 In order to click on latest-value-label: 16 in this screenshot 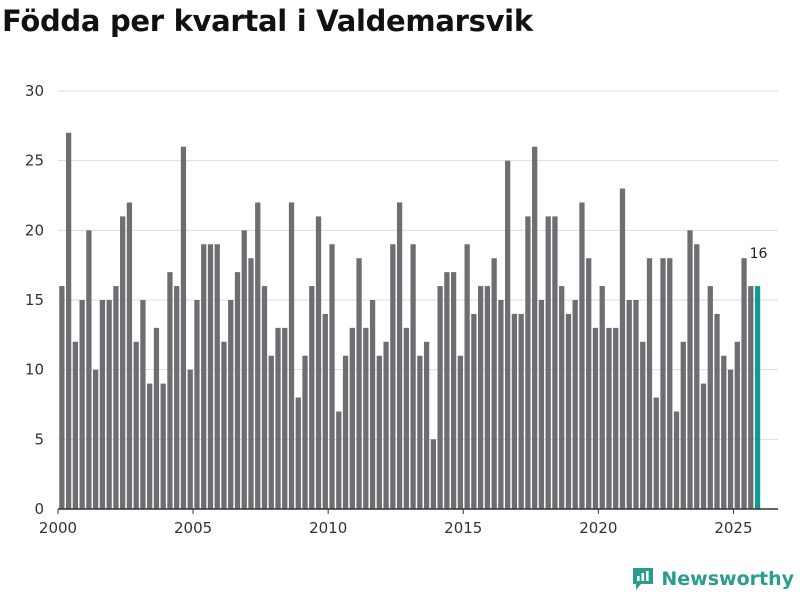, I will do `click(759, 254)`.